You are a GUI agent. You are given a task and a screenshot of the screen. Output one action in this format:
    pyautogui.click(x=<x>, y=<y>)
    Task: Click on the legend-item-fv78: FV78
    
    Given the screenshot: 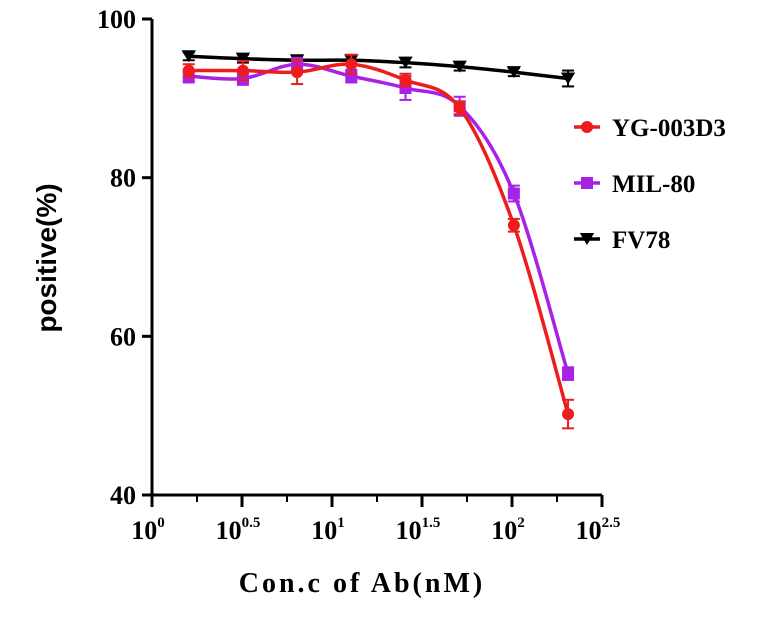 What is the action you would take?
    pyautogui.click(x=622, y=240)
    